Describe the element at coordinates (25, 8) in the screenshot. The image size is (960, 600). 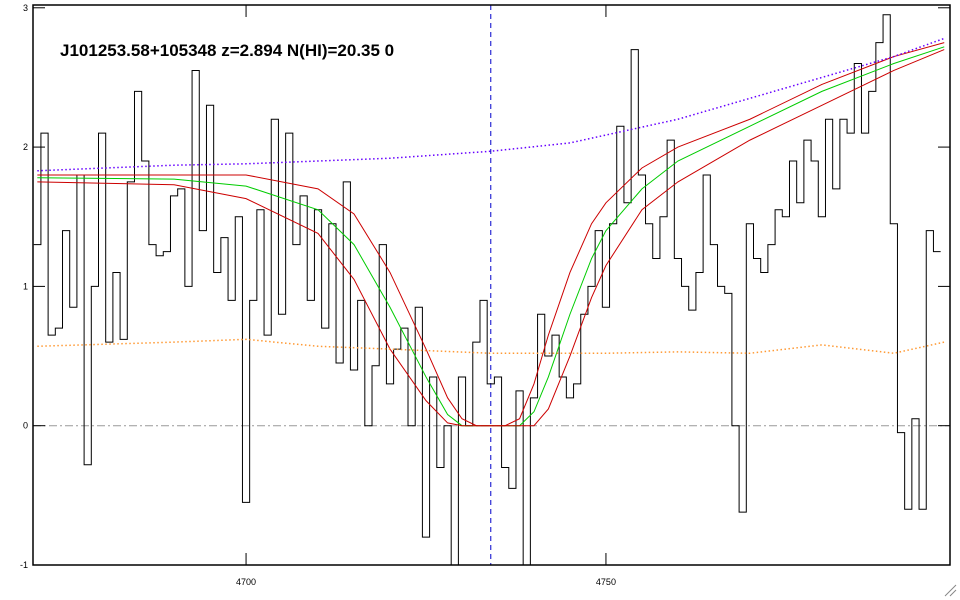
I see `y-tick-label: 3` at that location.